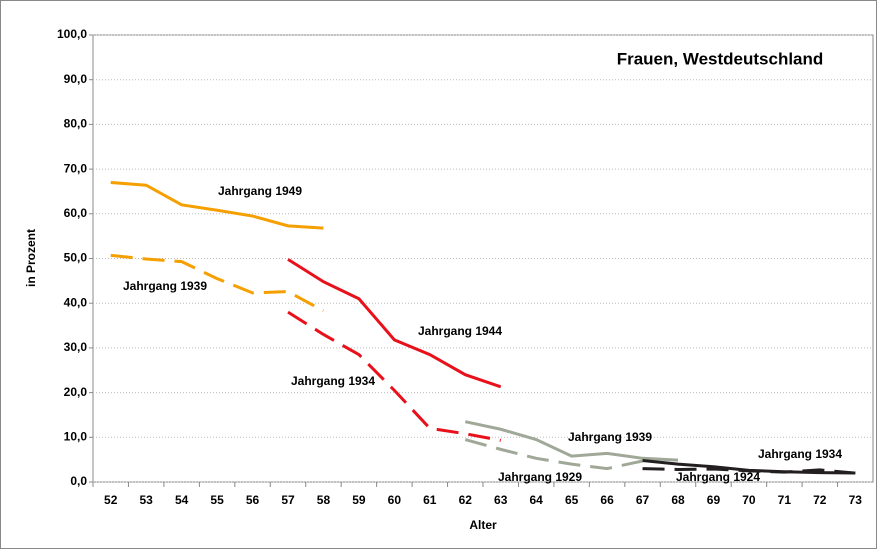 The height and width of the screenshot is (549, 877). I want to click on x-tick-label: 63, so click(501, 500).